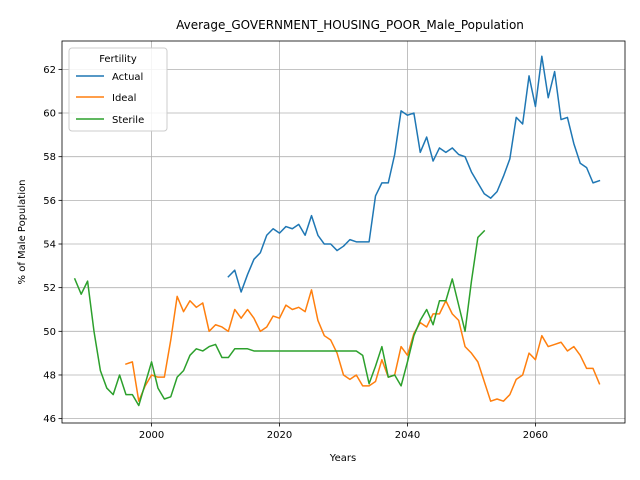 The width and height of the screenshot is (640, 480). What do you see at coordinates (128, 120) in the screenshot?
I see `legend-label-sterile: Sterile` at bounding box center [128, 120].